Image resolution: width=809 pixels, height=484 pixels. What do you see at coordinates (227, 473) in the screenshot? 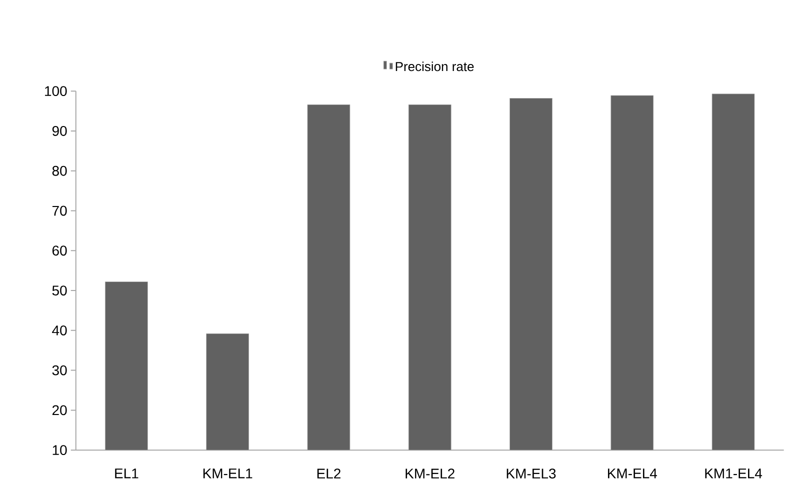
I see `x-tick-label: KM-EL1` at bounding box center [227, 473].